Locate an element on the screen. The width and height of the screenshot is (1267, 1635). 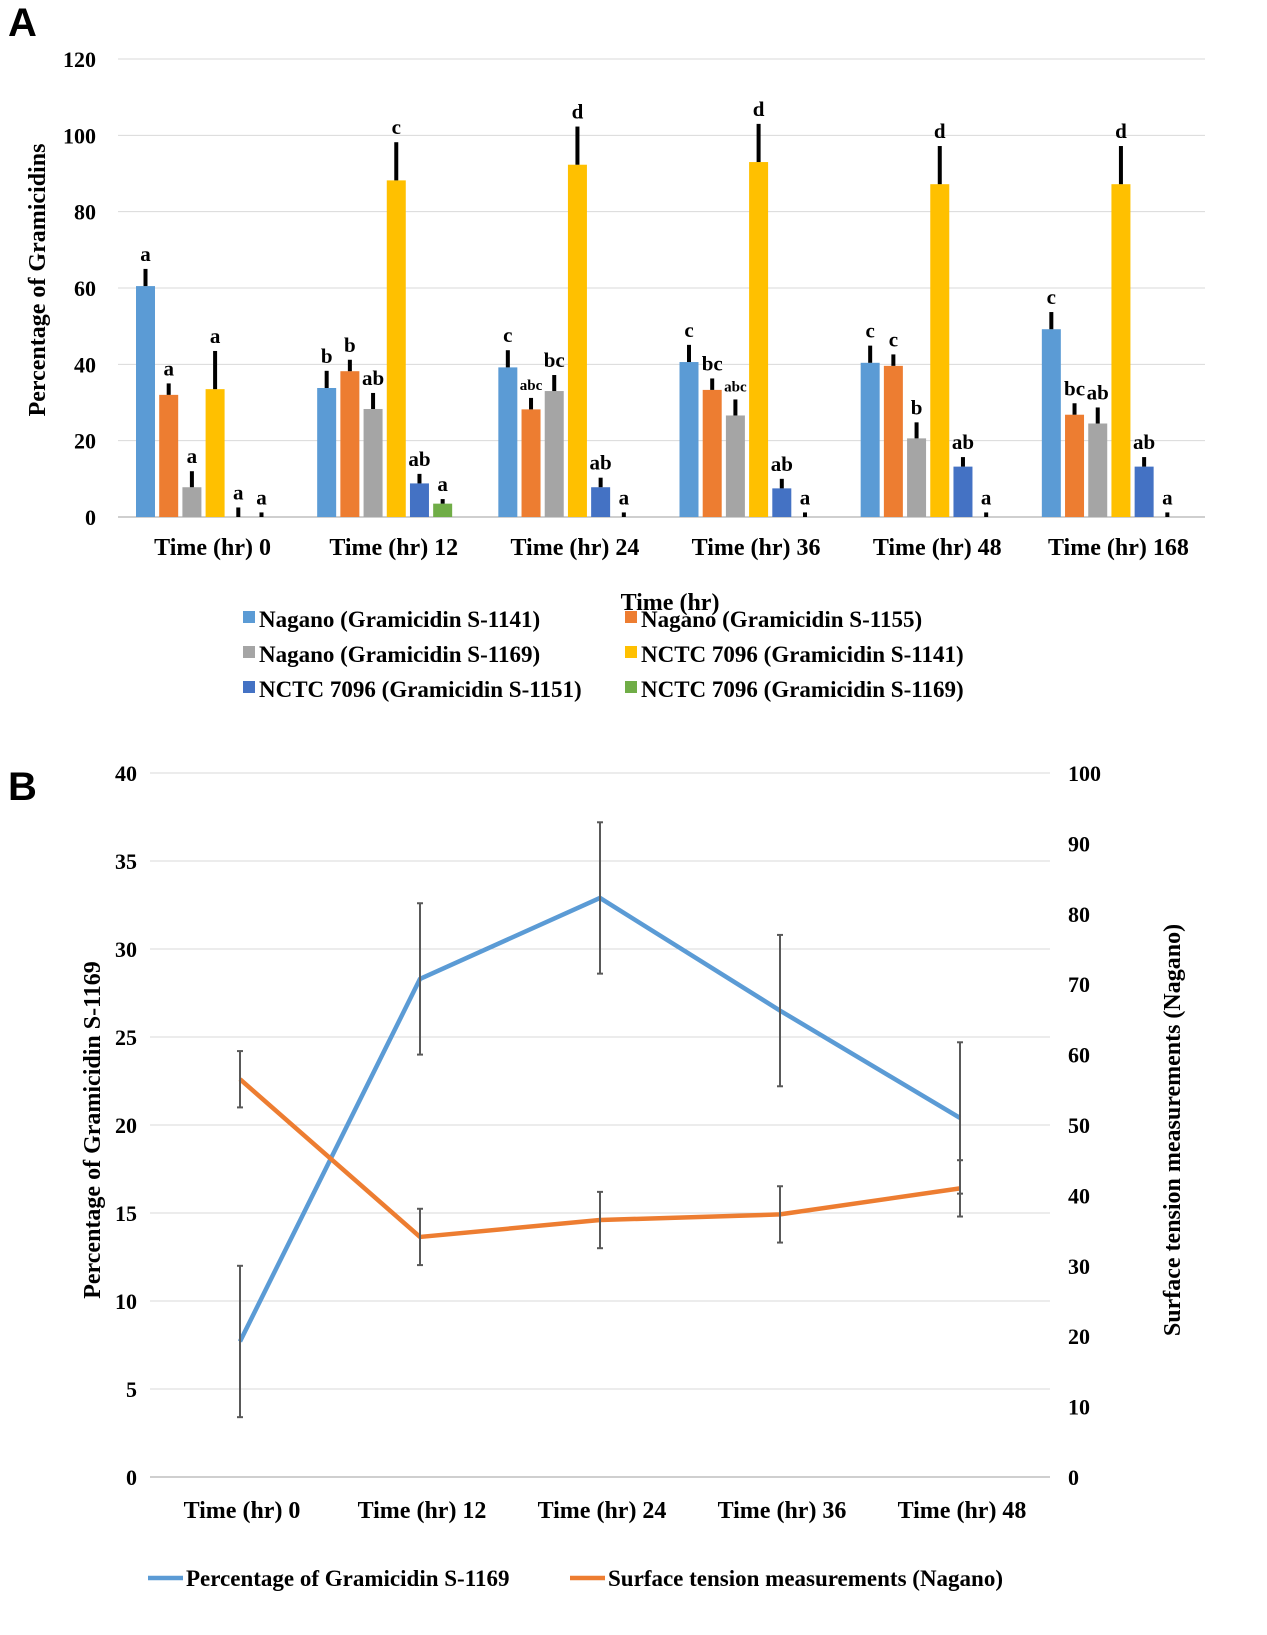
panel-b-right-tick-labels: 0 10 20 30 40 50 60 70 80 90 100 is located at coordinates (1084, 1125).